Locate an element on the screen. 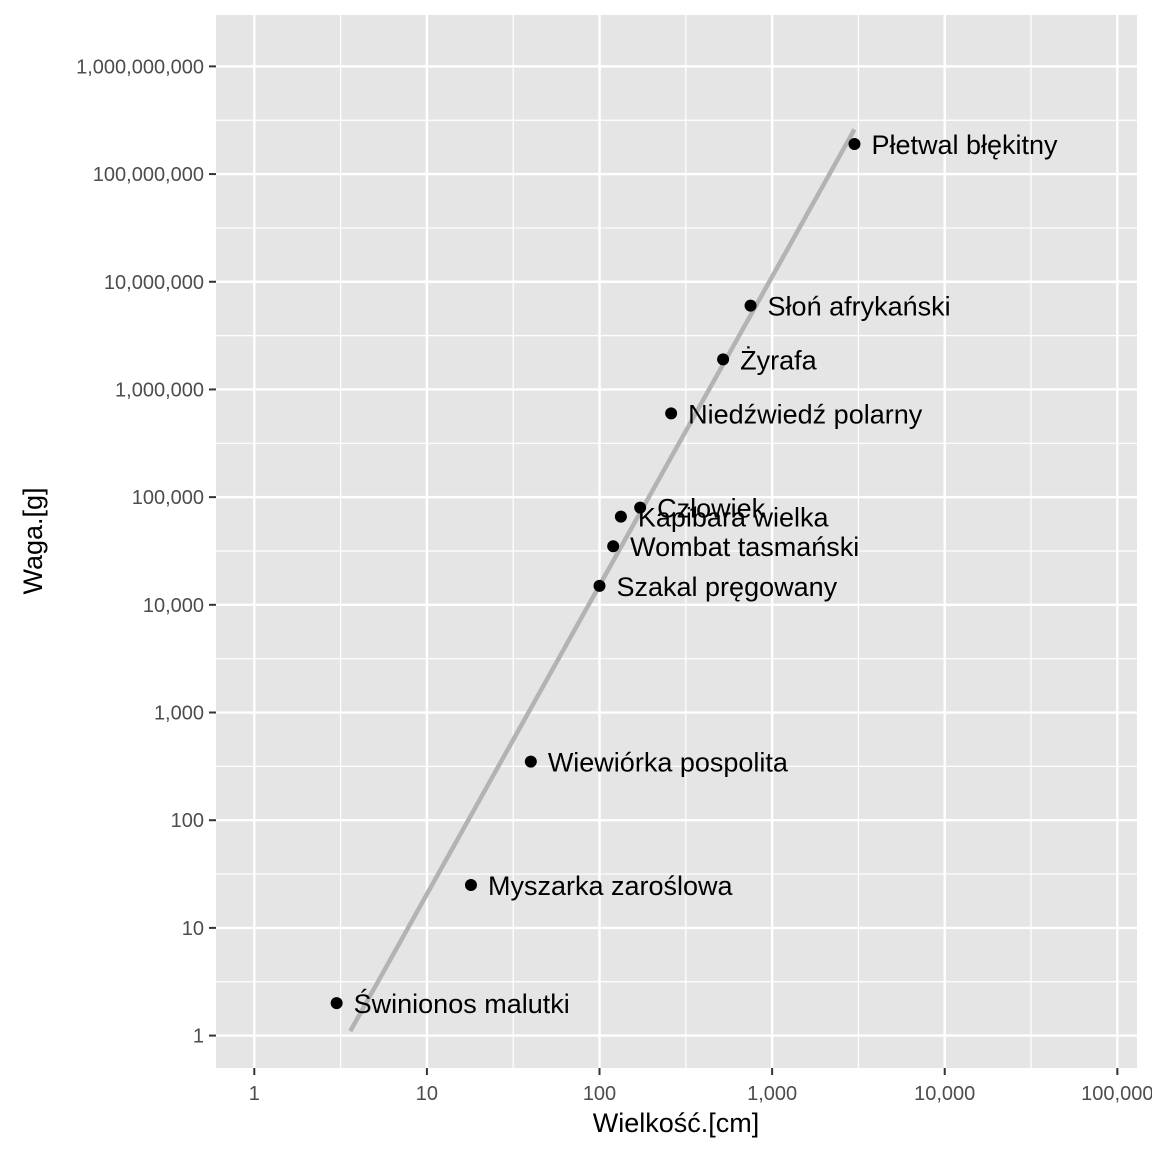 Image resolution: width=1152 pixels, height=1152 pixels. point-label: Płetwal błękitny is located at coordinates (964, 145).